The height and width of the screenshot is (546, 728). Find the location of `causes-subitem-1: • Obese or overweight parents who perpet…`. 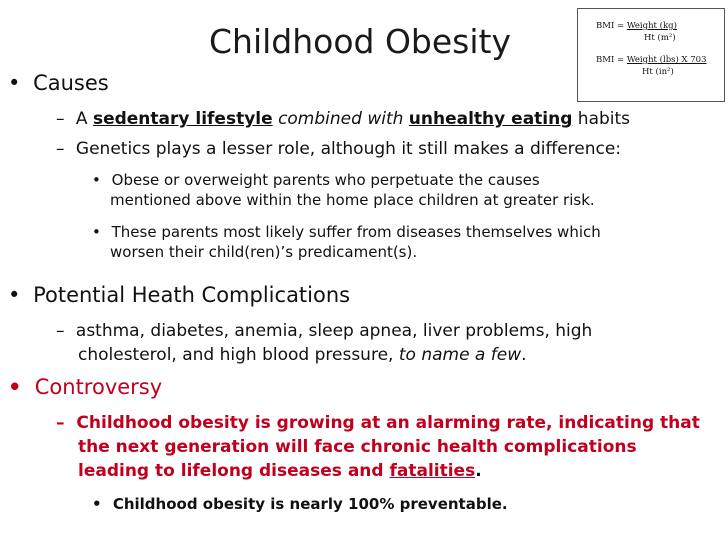

causes-subitem-1: • Obese or overweight parents who perpet… is located at coordinates (316, 180).